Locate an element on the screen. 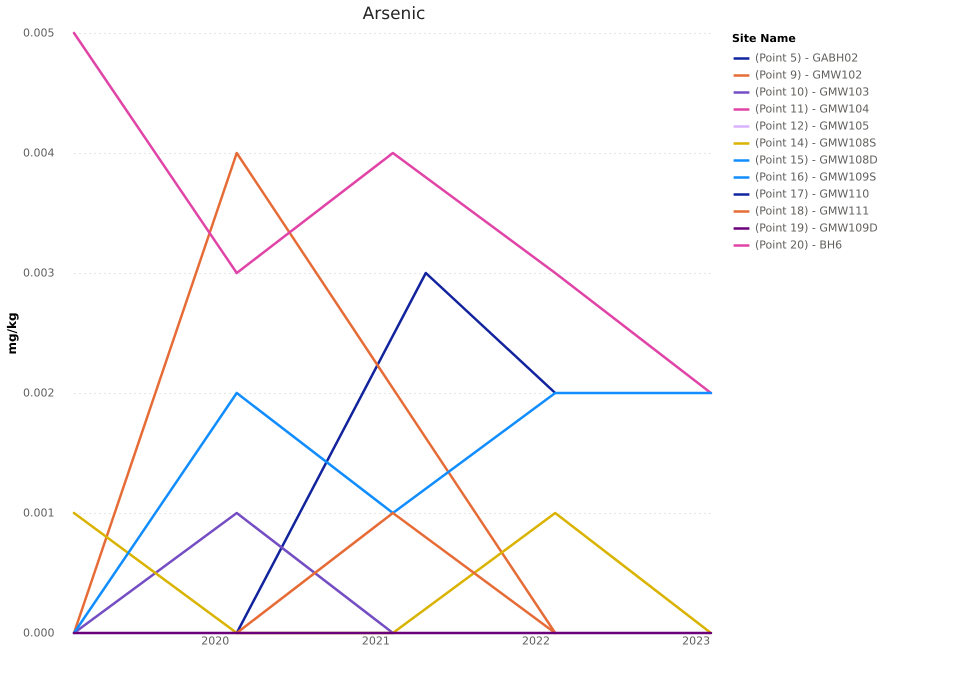 This screenshot has height=691, width=977. y-tick-label: 0.001 is located at coordinates (38, 513).